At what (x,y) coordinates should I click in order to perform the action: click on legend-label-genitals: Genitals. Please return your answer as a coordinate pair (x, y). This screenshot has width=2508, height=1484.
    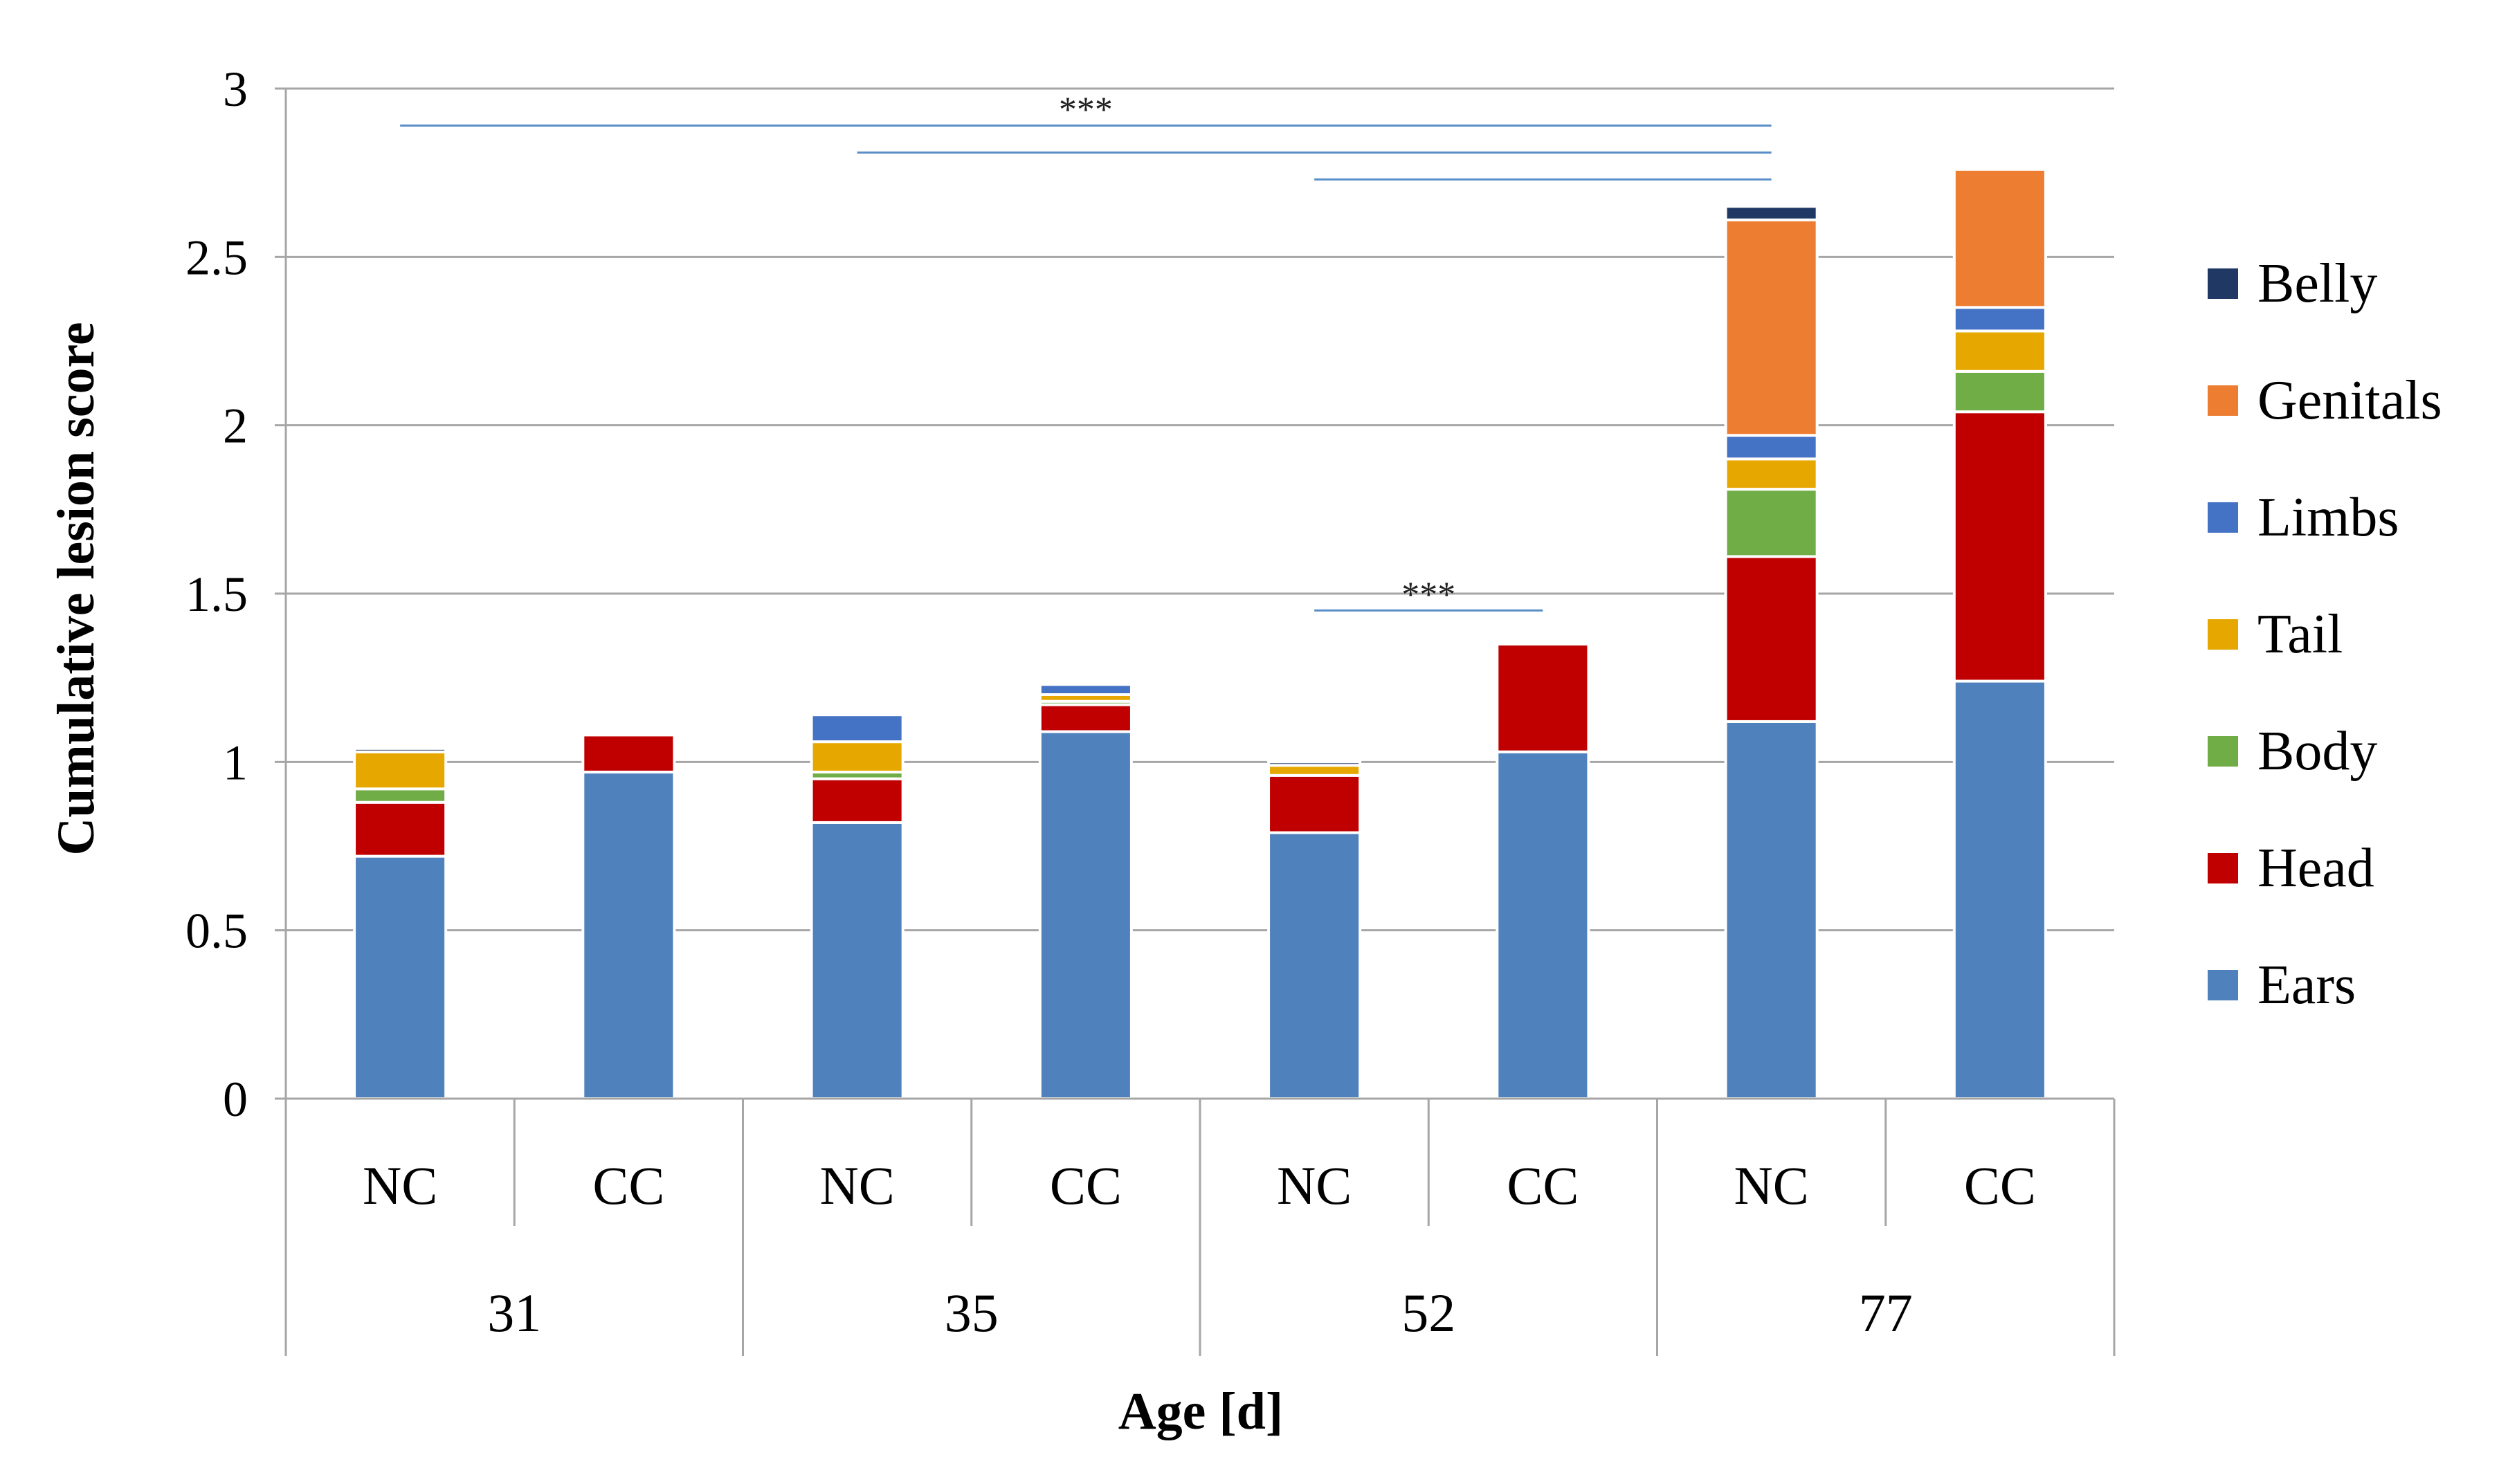
    Looking at the image, I should click on (2349, 400).